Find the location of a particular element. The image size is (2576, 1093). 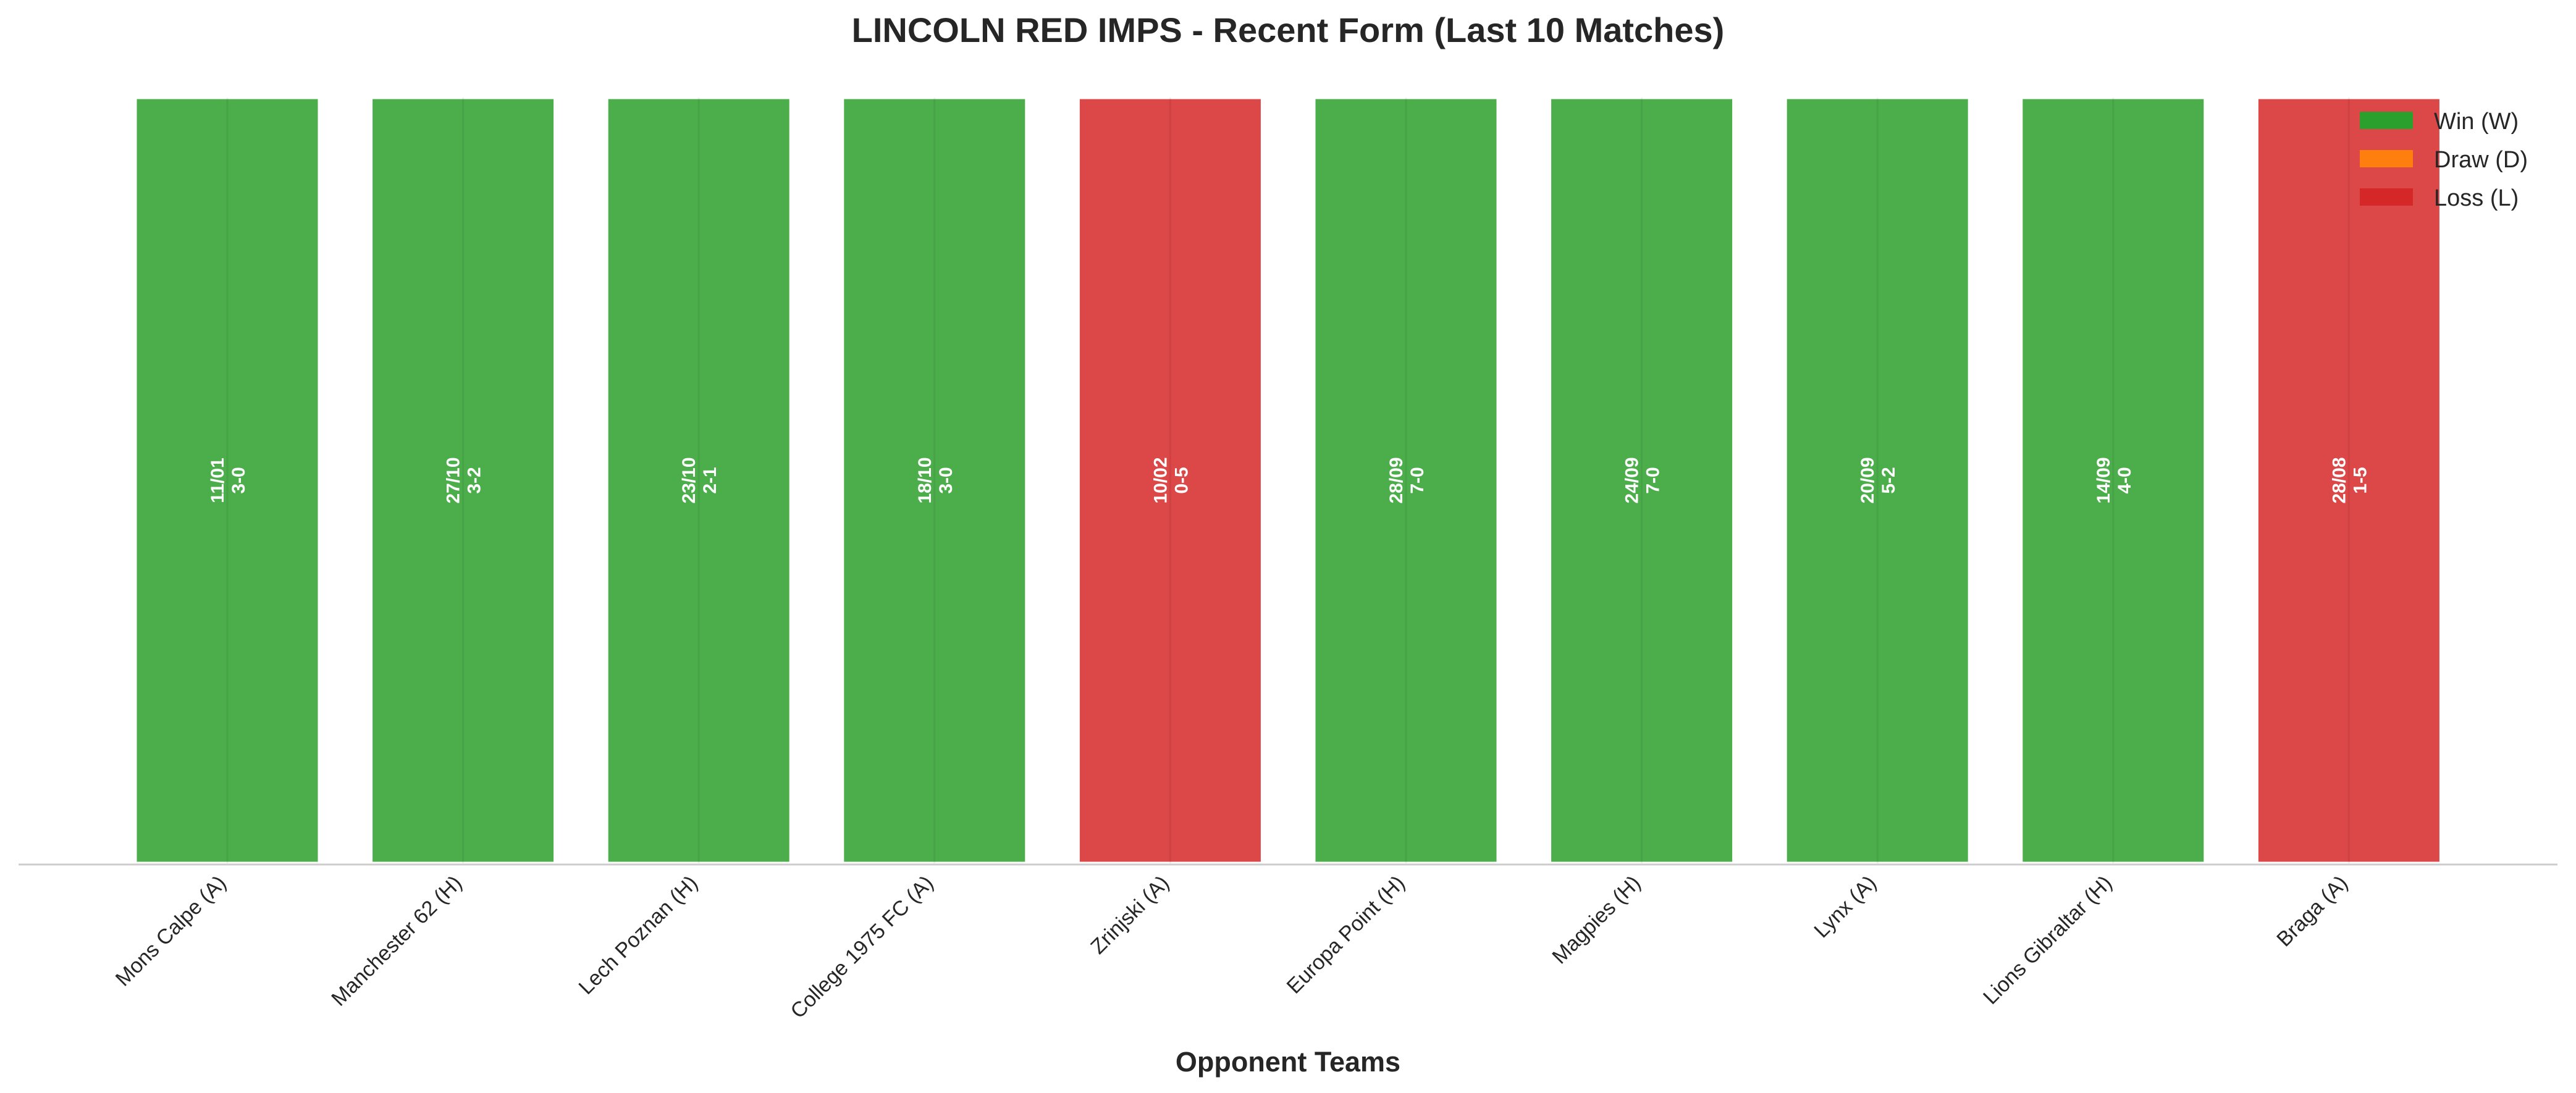

x-tick-label-9: Lions Gibraltar (H) is located at coordinates (2047, 940).